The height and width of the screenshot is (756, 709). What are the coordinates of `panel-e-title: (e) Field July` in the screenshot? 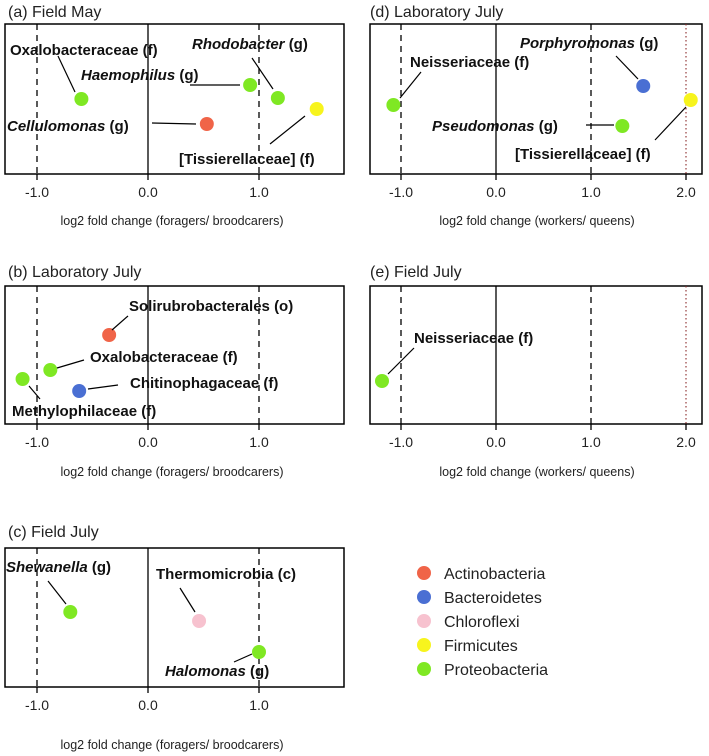 It's located at (416, 272).